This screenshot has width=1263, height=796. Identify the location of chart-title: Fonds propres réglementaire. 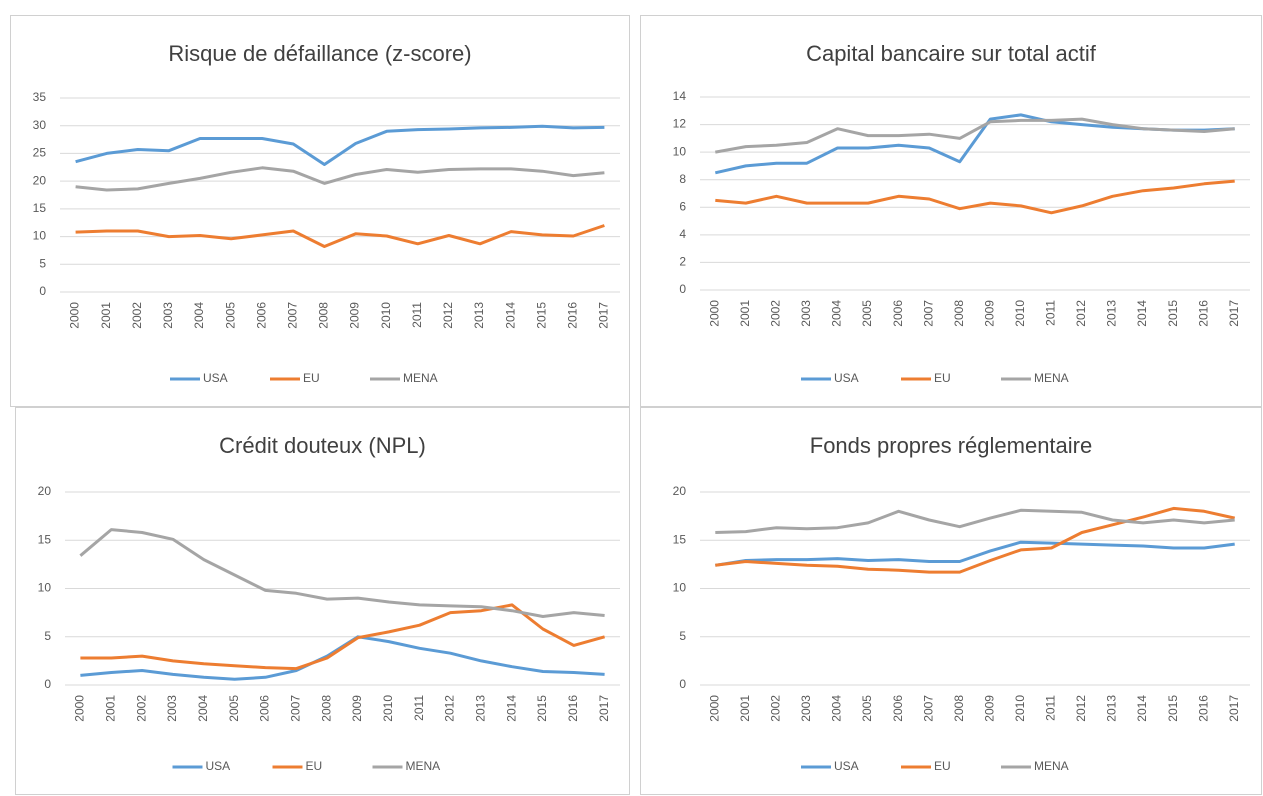
(951, 445).